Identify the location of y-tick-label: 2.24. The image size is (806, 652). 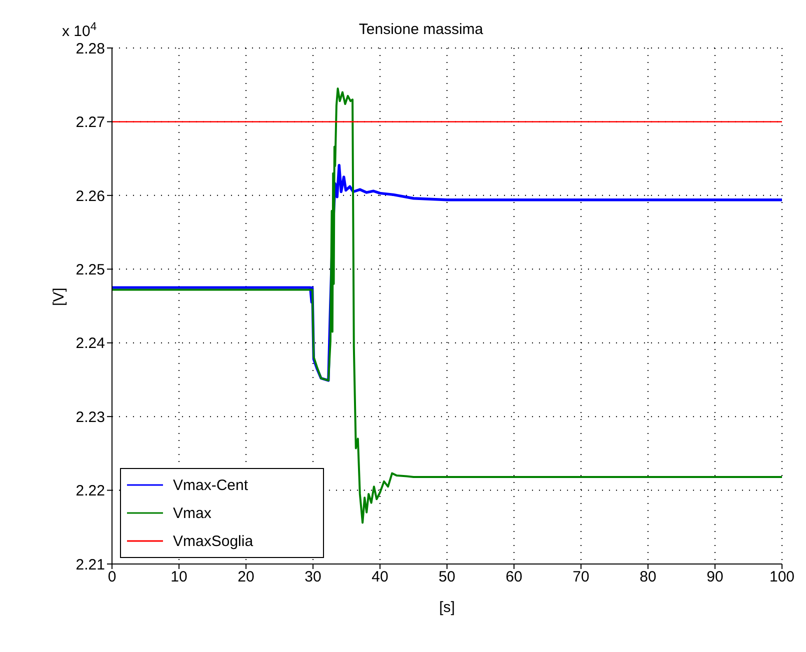
(90, 343).